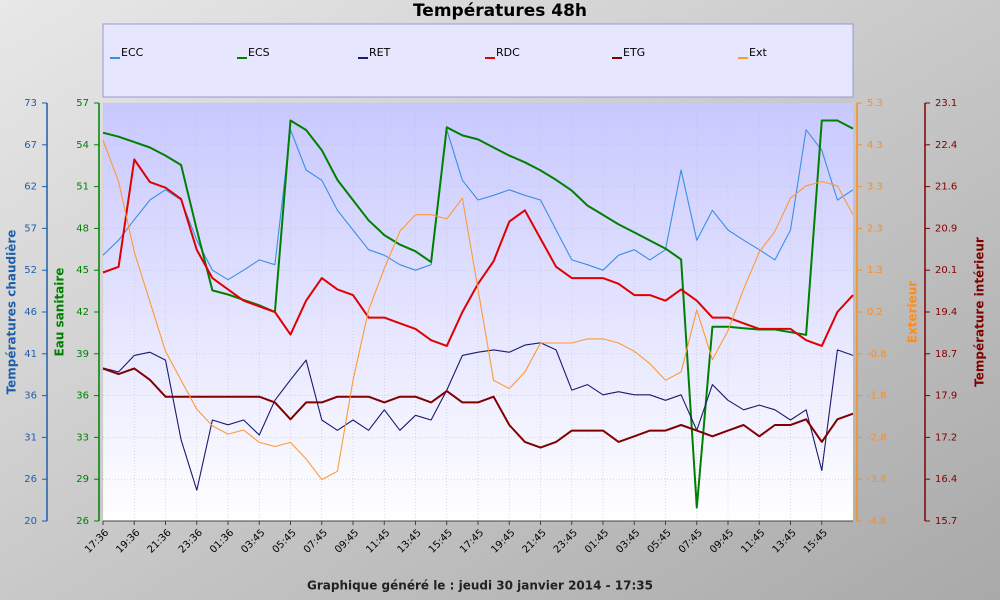 The width and height of the screenshot is (1000, 600). Describe the element at coordinates (82, 270) in the screenshot. I see `y-tick-label: 45` at that location.